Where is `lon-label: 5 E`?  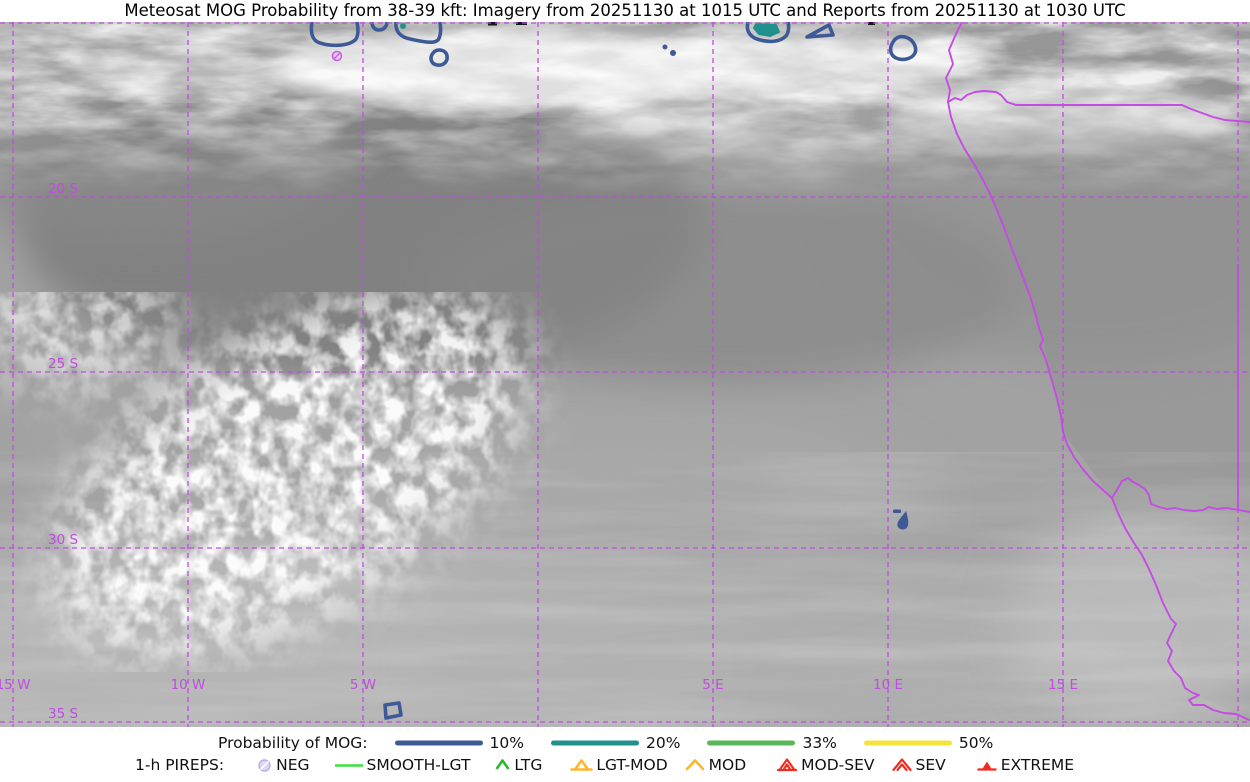 lon-label: 5 E is located at coordinates (712, 685).